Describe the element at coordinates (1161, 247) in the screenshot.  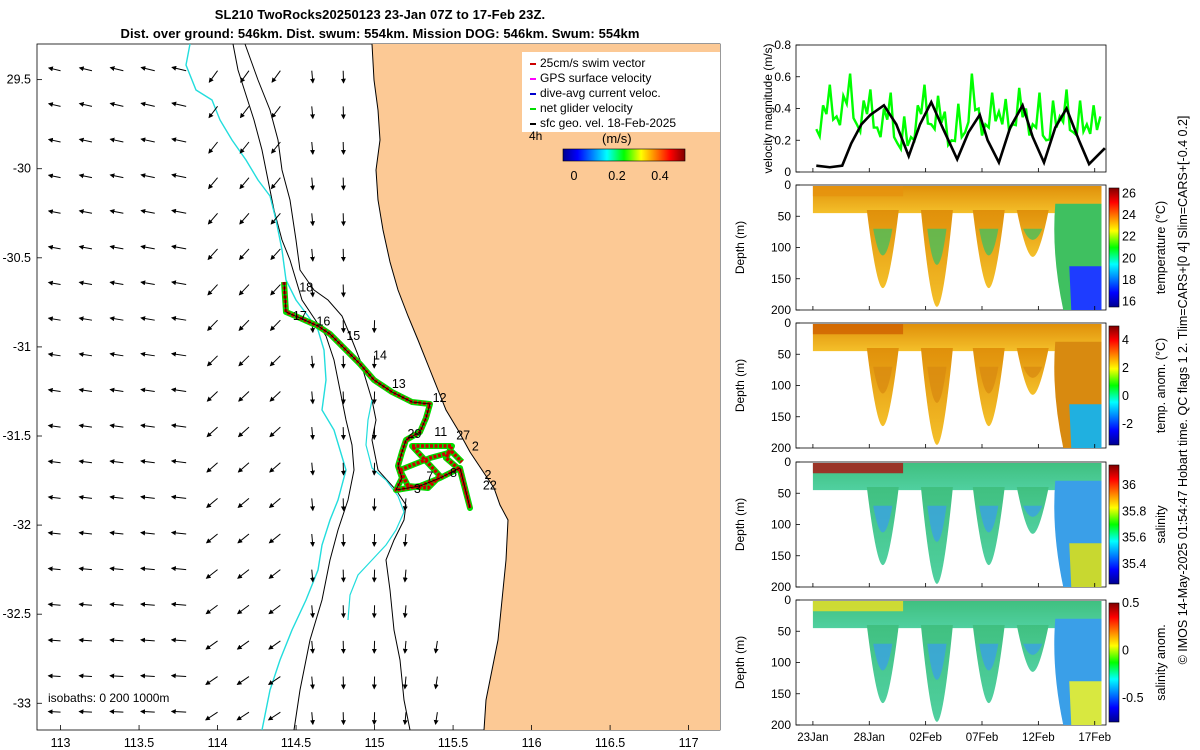
I see `panel-colorbar-label: temperature (°C)` at that location.